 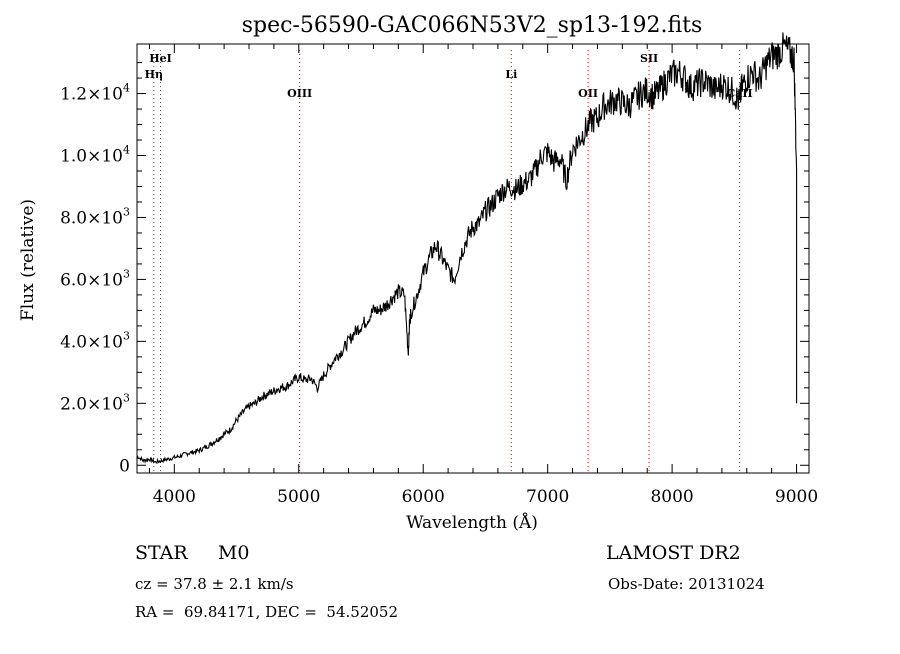 What do you see at coordinates (547, 497) in the screenshot?
I see `x-tick-label: 7000` at bounding box center [547, 497].